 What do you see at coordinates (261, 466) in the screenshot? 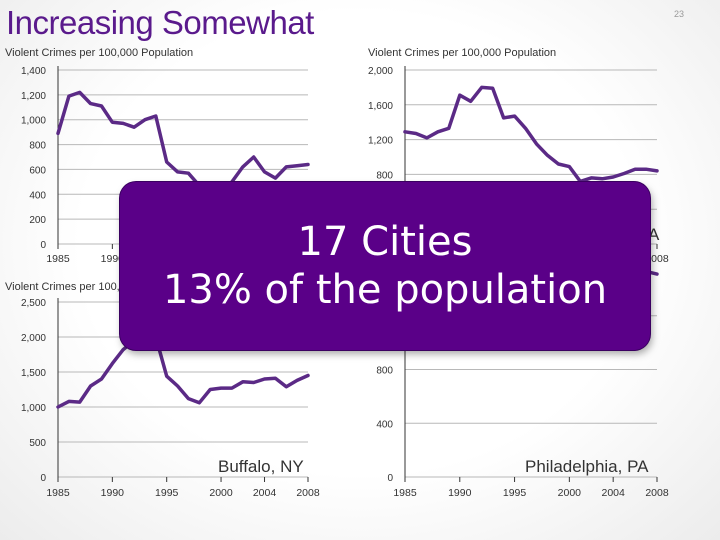
I see `city-label: Buffalo, NY` at bounding box center [261, 466].